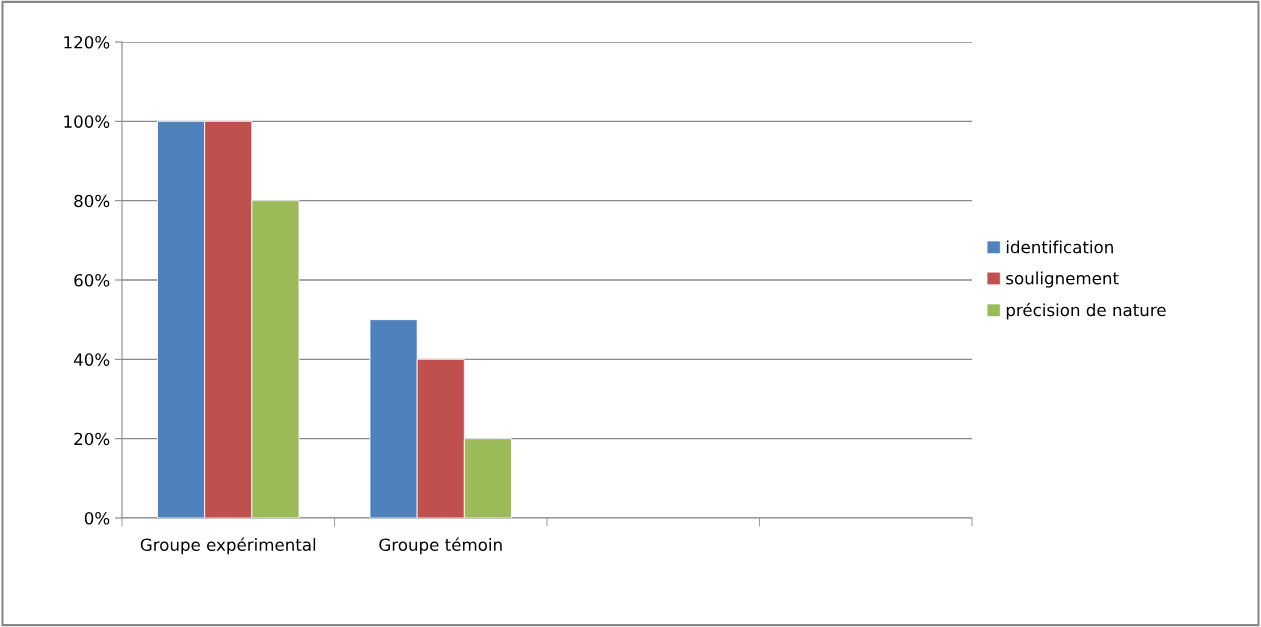  What do you see at coordinates (92, 280) in the screenshot?
I see `y-tick-label: 60%` at bounding box center [92, 280].